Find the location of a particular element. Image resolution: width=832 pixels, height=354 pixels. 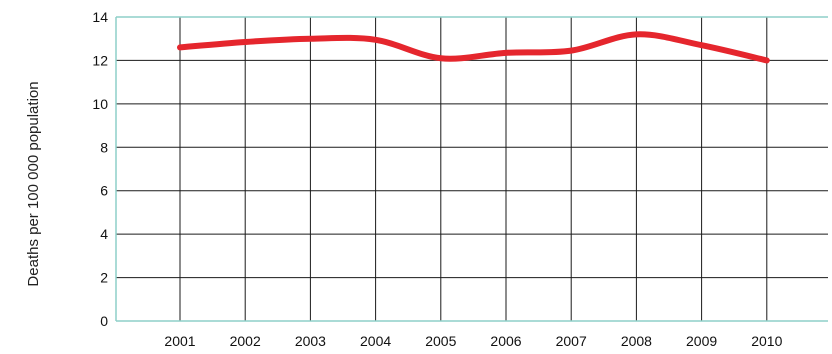

y-tick-label: 12 is located at coordinates (100, 60).